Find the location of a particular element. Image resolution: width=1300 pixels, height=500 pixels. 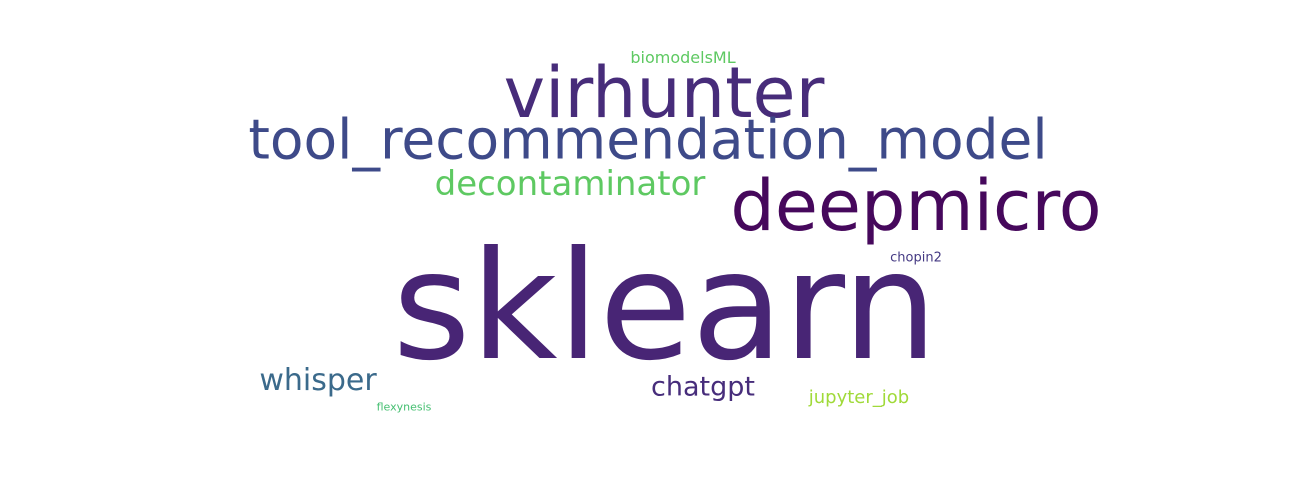

word-chopin2: chopin2 is located at coordinates (916, 258).